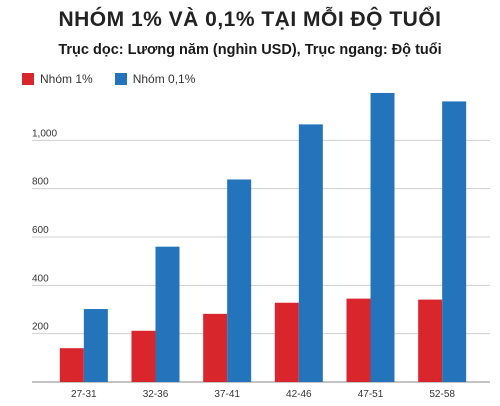 The height and width of the screenshot is (406, 500). I want to click on x-tick-label: 37-41, so click(227, 394).